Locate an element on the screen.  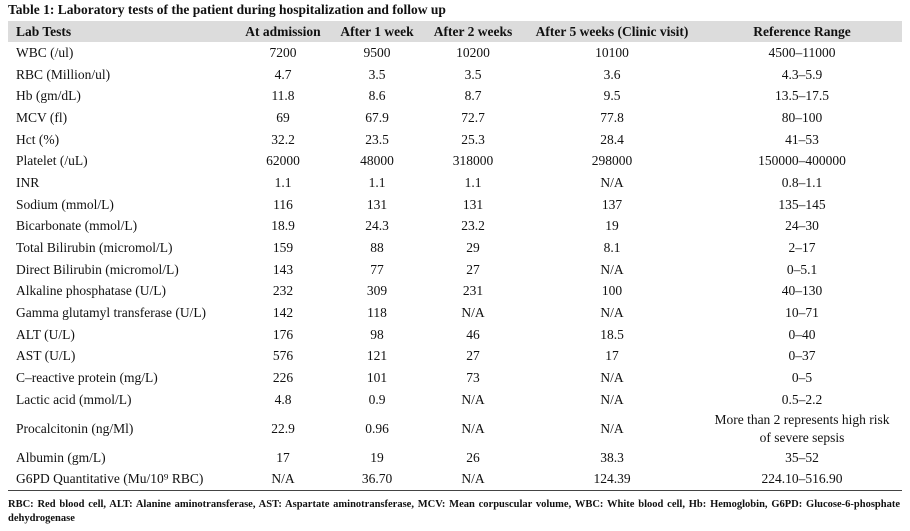
cell: 62000 is located at coordinates (283, 161).